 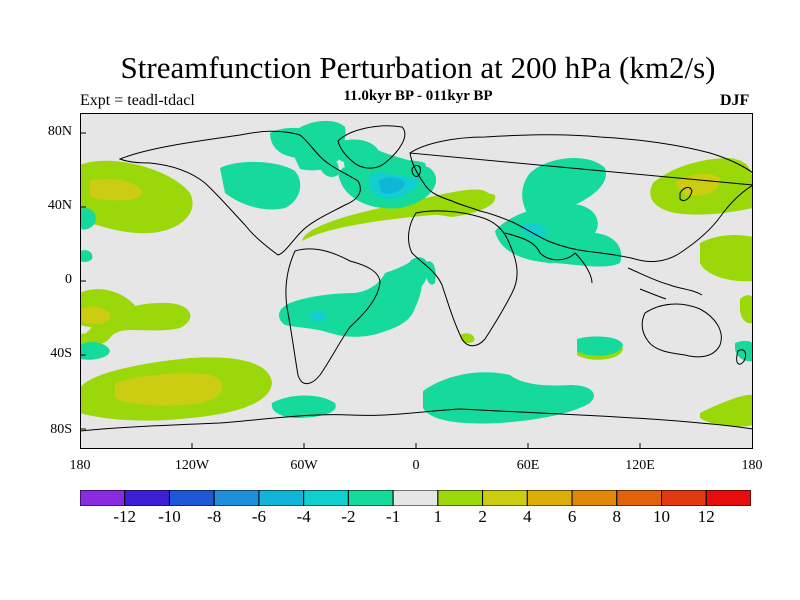 I want to click on x-tick-label: 120E, so click(x=640, y=465).